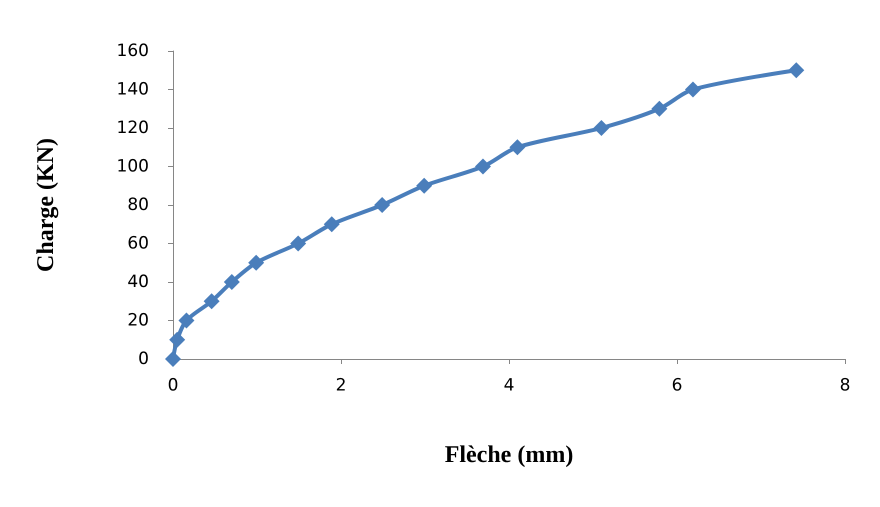 Image resolution: width=880 pixels, height=507 pixels. I want to click on x-tick-label: 4, so click(509, 386).